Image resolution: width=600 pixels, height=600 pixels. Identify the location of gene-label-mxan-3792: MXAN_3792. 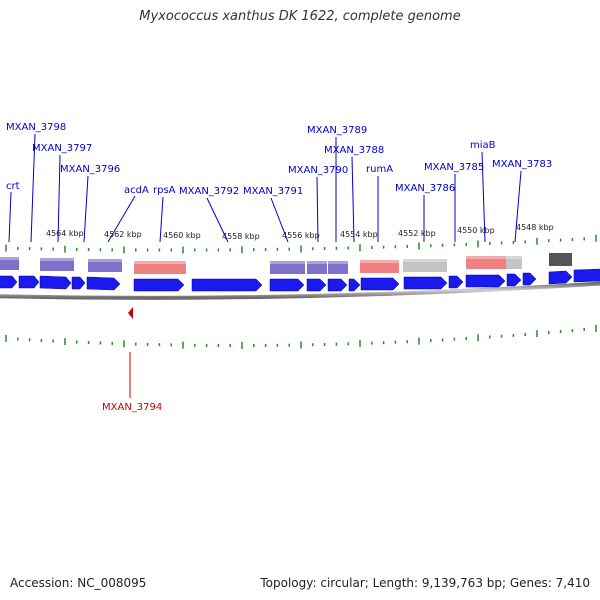
(209, 191).